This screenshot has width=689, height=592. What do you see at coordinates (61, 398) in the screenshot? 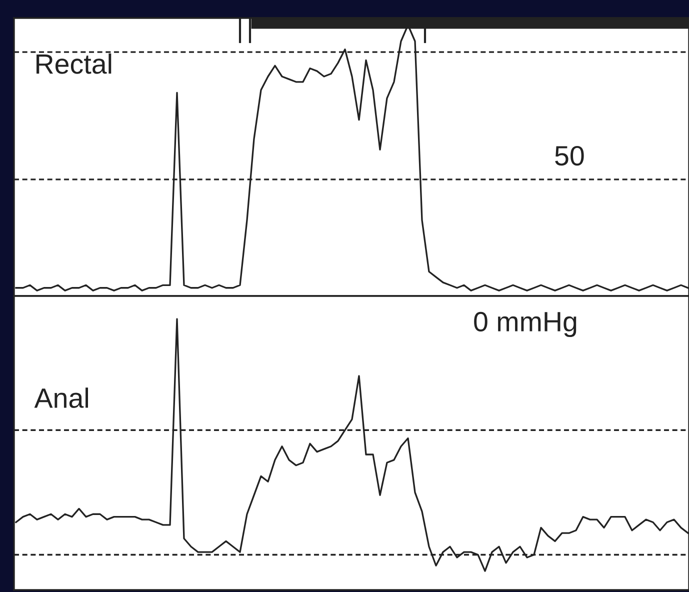
I see `annotation: Anal` at bounding box center [61, 398].